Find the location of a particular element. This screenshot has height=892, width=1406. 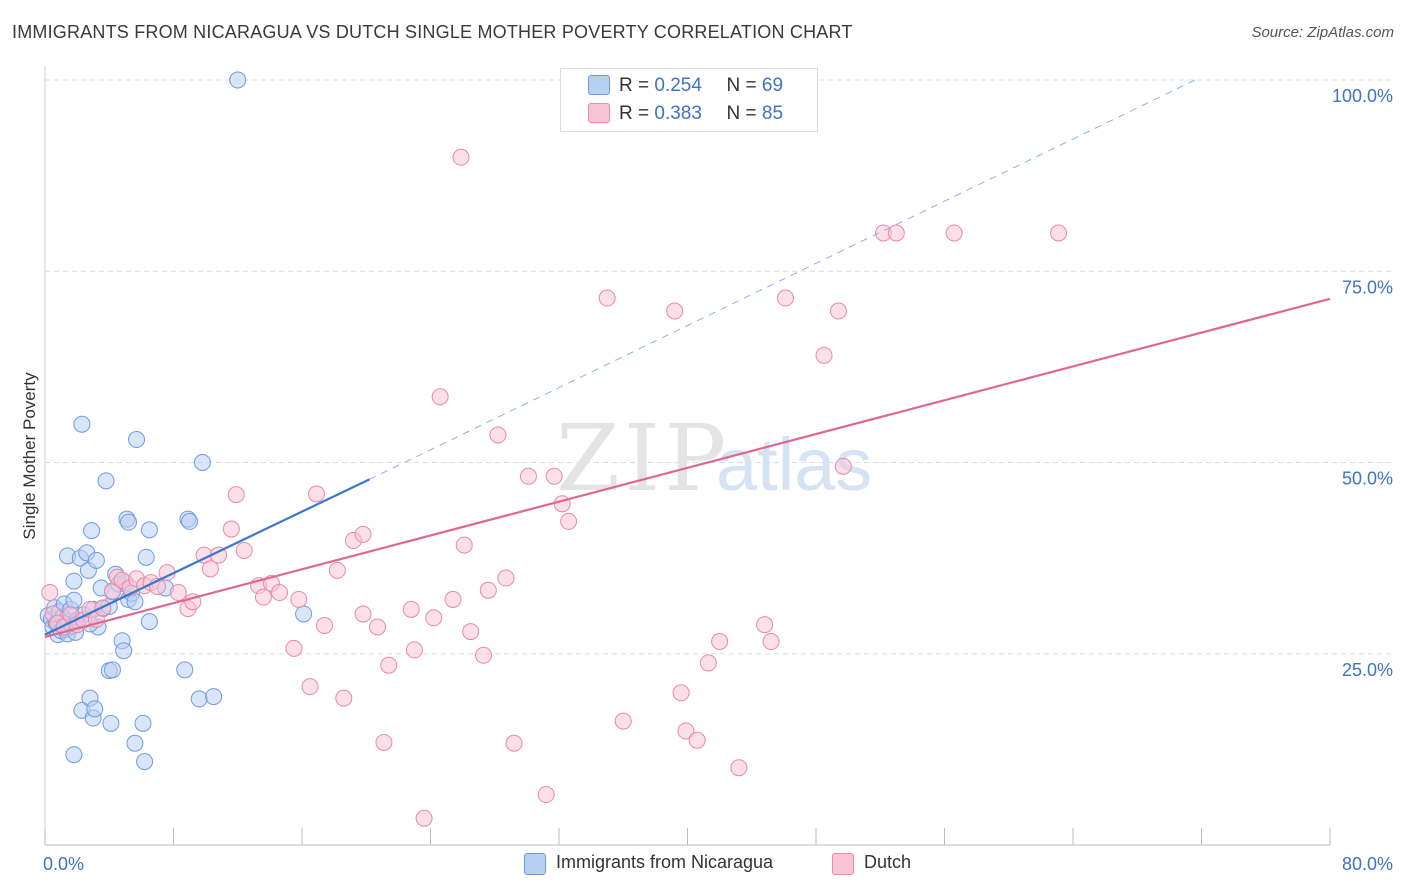

bottom-legend-dutch: Dutch is located at coordinates (888, 862).